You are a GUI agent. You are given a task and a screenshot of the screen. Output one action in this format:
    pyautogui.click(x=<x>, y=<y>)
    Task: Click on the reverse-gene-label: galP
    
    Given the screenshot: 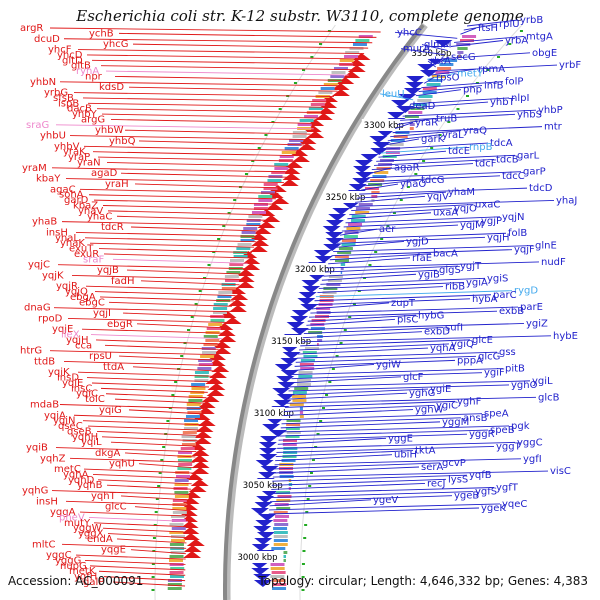 What is the action you would take?
    pyautogui.click(x=93, y=582)
    